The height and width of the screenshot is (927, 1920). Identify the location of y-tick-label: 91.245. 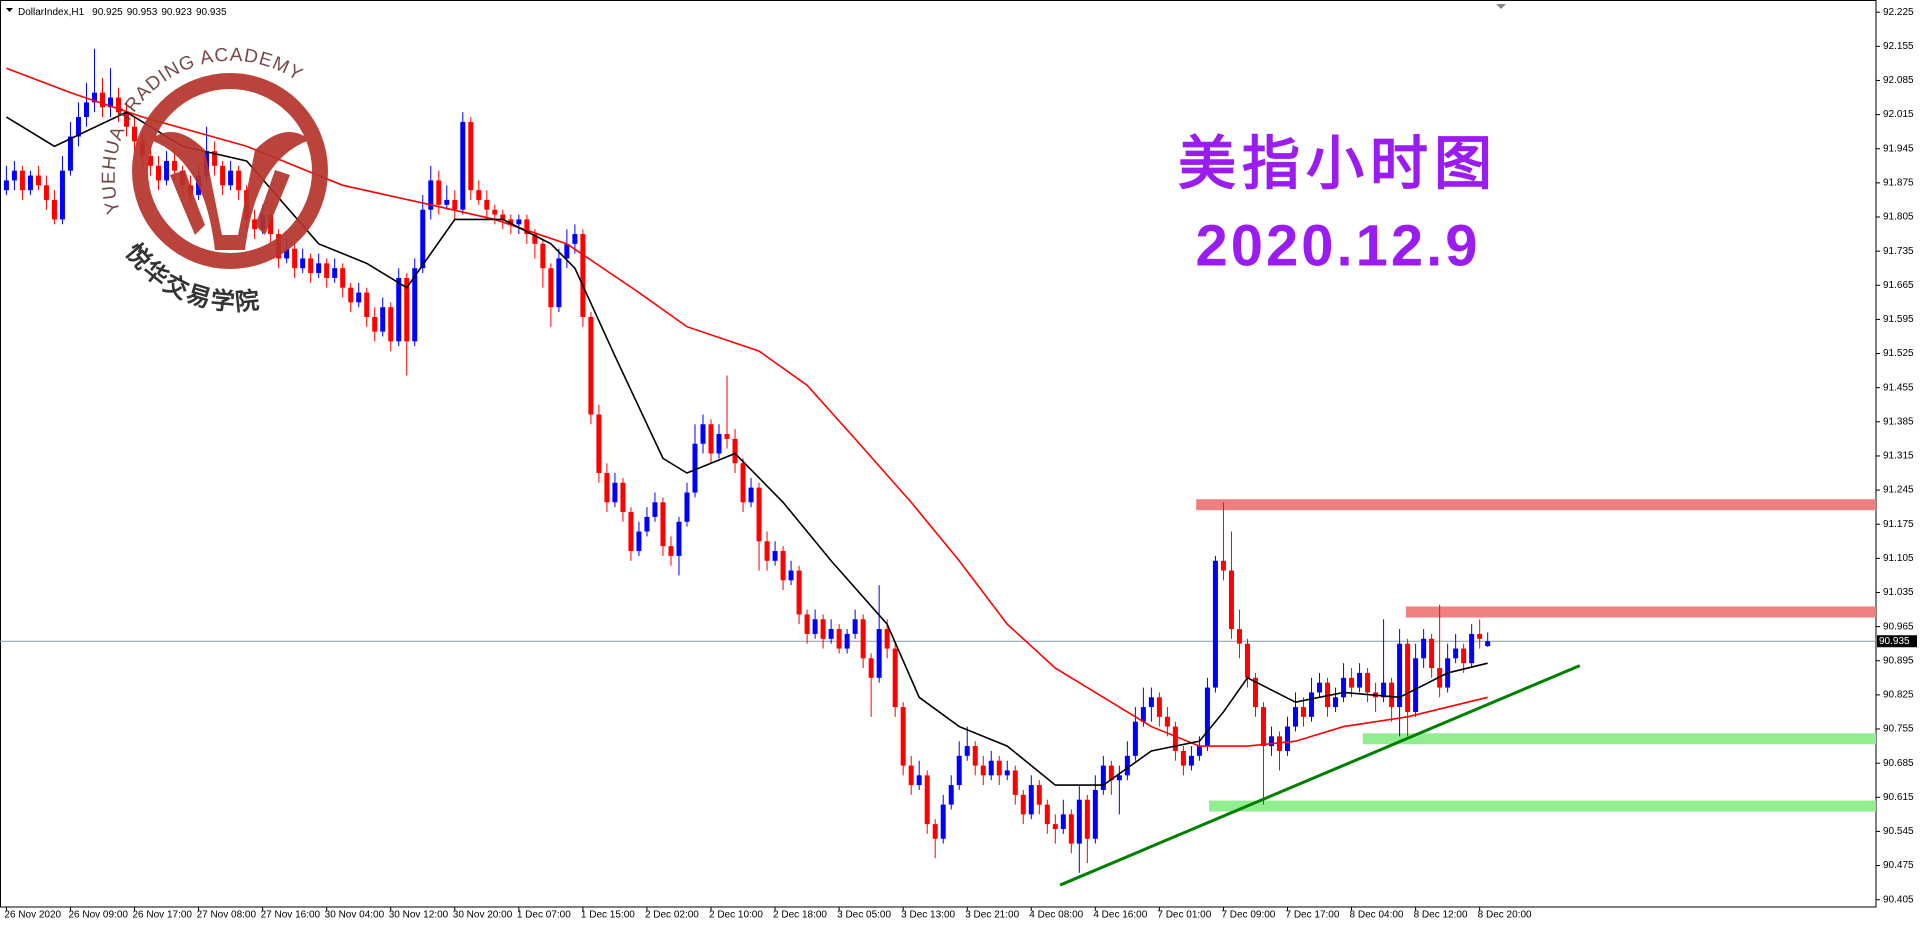
(1898, 490).